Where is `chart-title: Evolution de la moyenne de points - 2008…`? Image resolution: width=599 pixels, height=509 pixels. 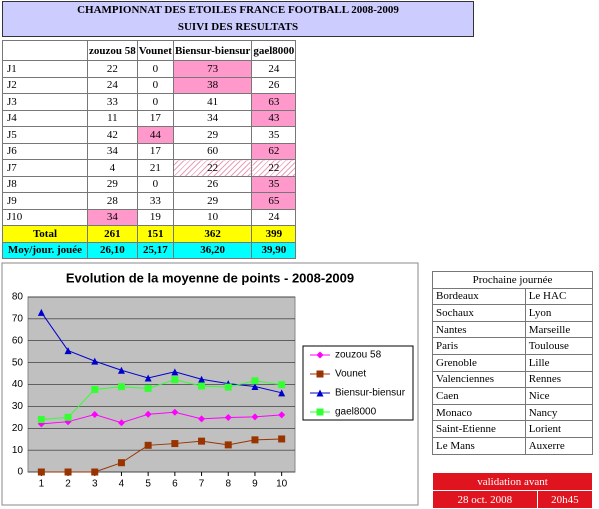
chart-title: Evolution de la moyenne de points - 2008… is located at coordinates (210, 277).